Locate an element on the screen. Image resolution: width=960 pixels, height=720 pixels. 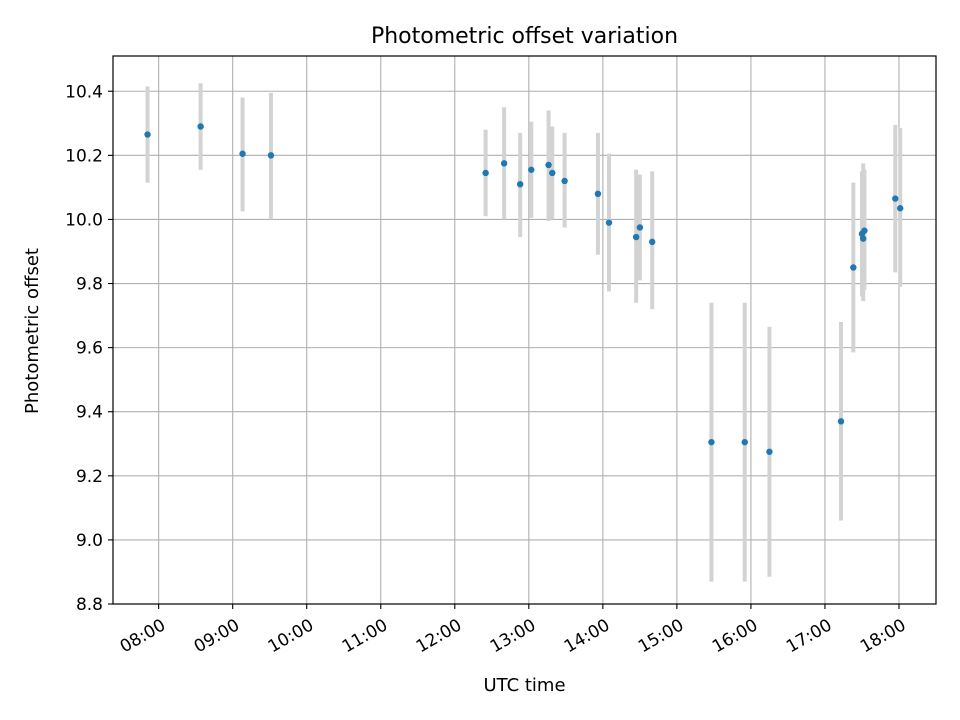
x-tick-label: 09:00 is located at coordinates (217, 636).